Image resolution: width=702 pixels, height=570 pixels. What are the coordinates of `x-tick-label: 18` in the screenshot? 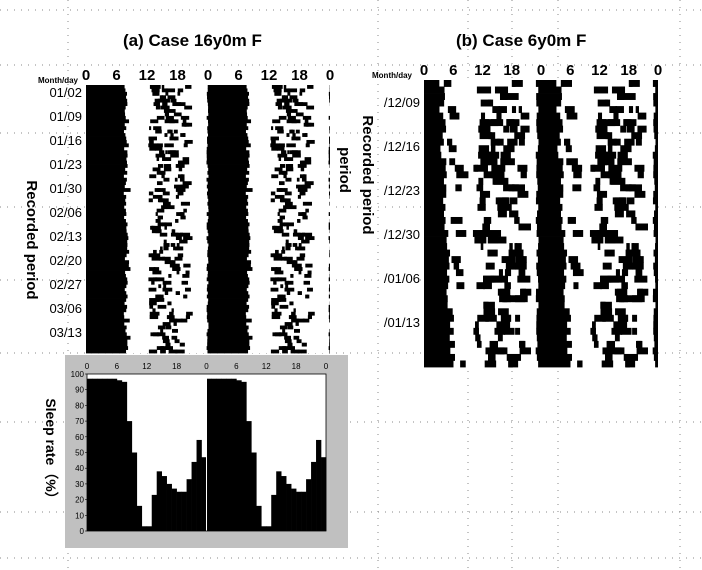 It's located at (299, 75).